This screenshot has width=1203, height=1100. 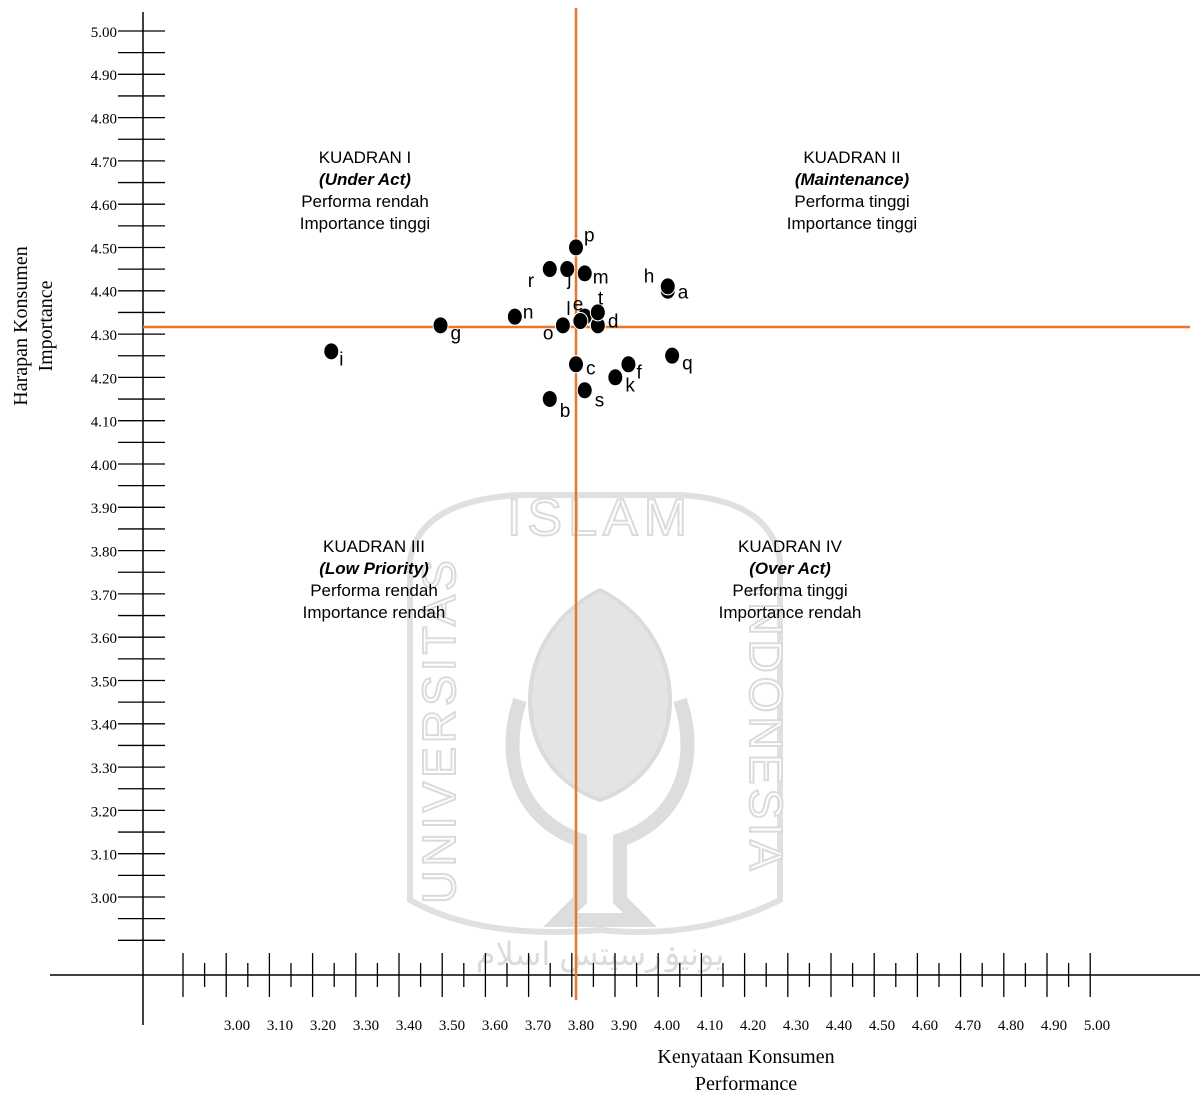 What do you see at coordinates (104, 423) in the screenshot?
I see `y-tick-label: 4.10` at bounding box center [104, 423].